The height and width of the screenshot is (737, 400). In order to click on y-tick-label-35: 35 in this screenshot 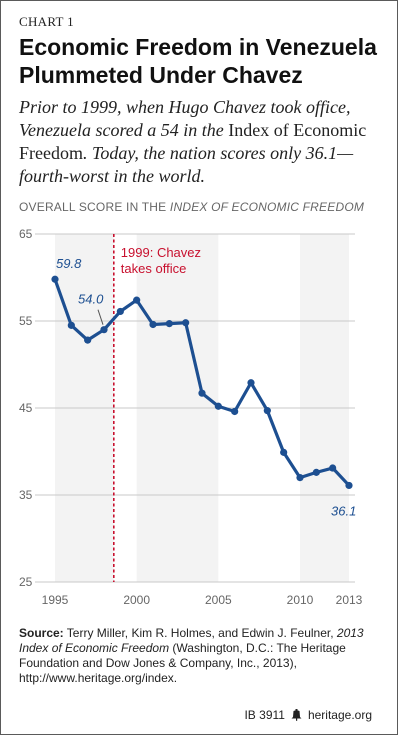, I will do `click(26, 495)`.